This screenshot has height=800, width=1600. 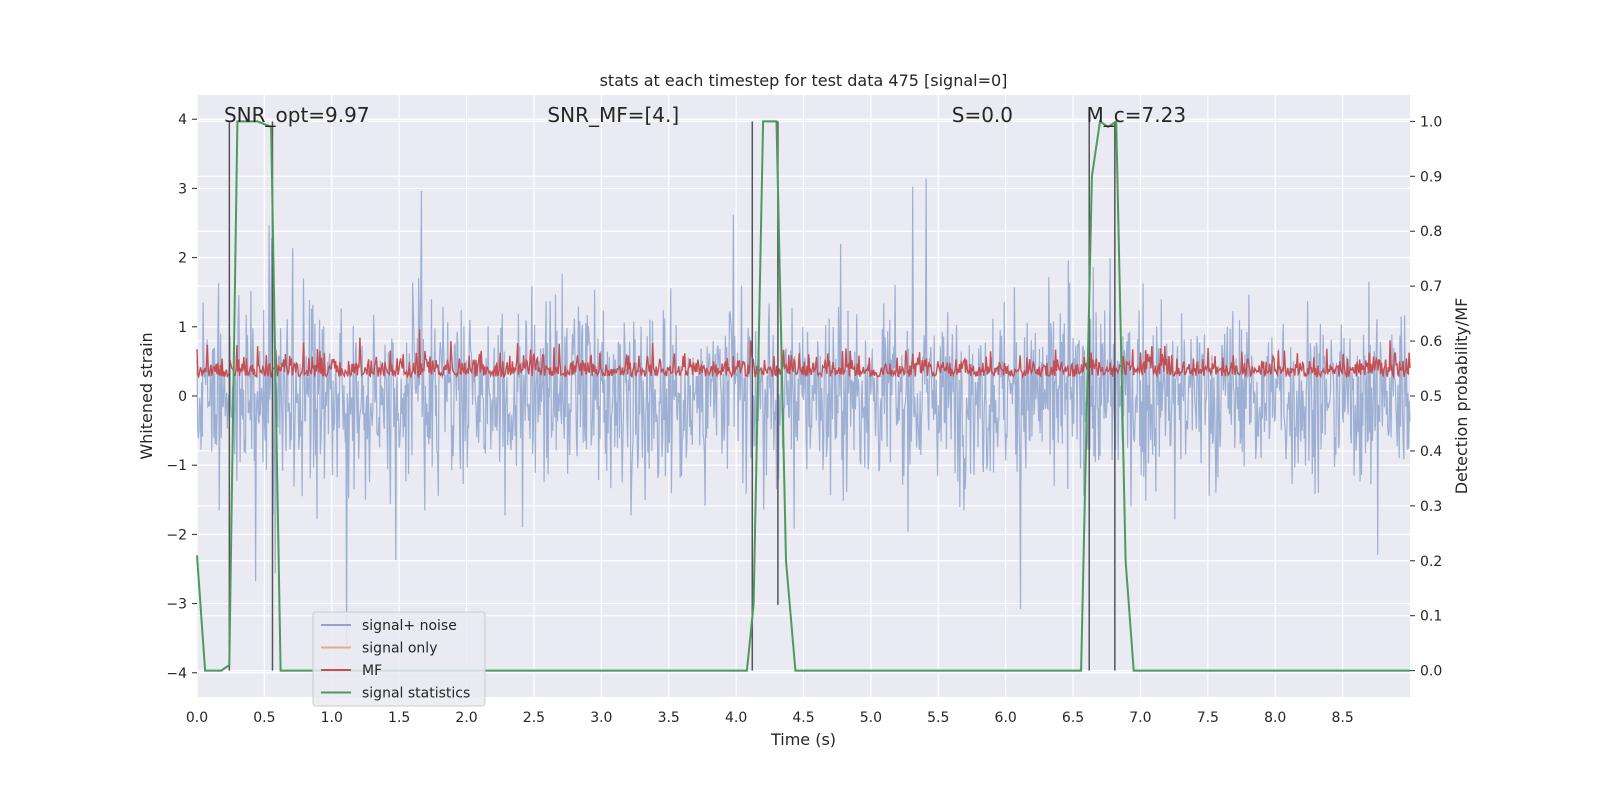 I want to click on x-tick-label: 7.5, so click(x=1208, y=718).